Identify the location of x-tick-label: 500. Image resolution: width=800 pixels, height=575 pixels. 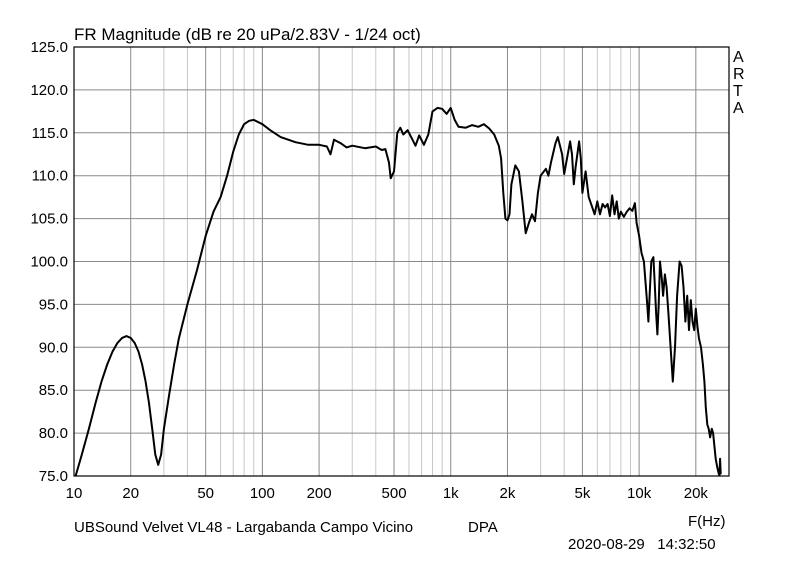
(394, 493).